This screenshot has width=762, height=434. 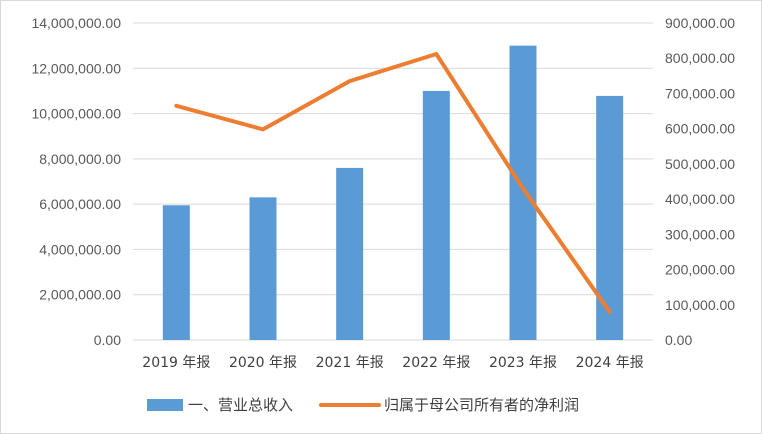 What do you see at coordinates (700, 305) in the screenshot?
I see `right-tick-label: 100,000.00` at bounding box center [700, 305].